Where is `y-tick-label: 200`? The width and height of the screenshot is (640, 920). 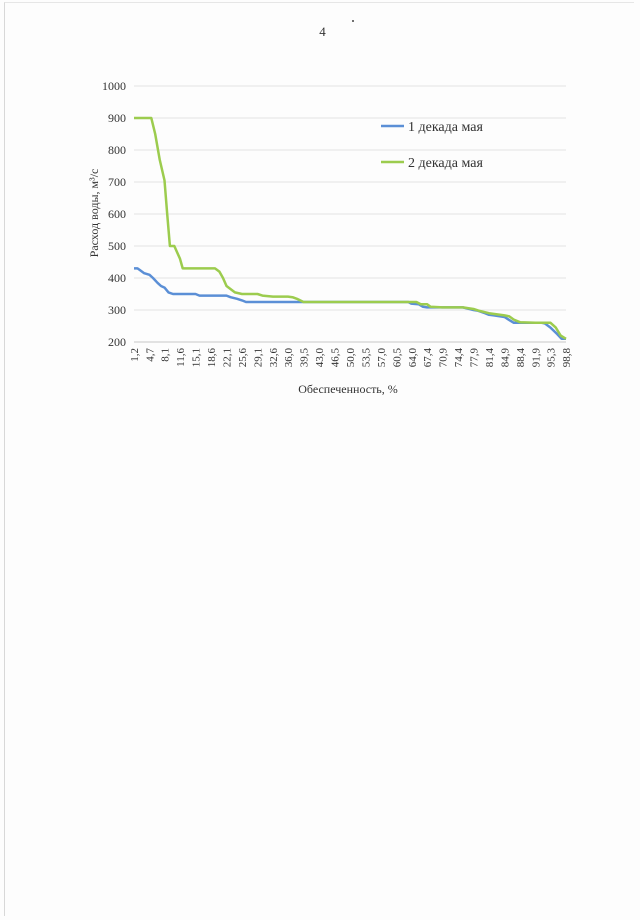 y-tick-label: 200 is located at coordinates (117, 342).